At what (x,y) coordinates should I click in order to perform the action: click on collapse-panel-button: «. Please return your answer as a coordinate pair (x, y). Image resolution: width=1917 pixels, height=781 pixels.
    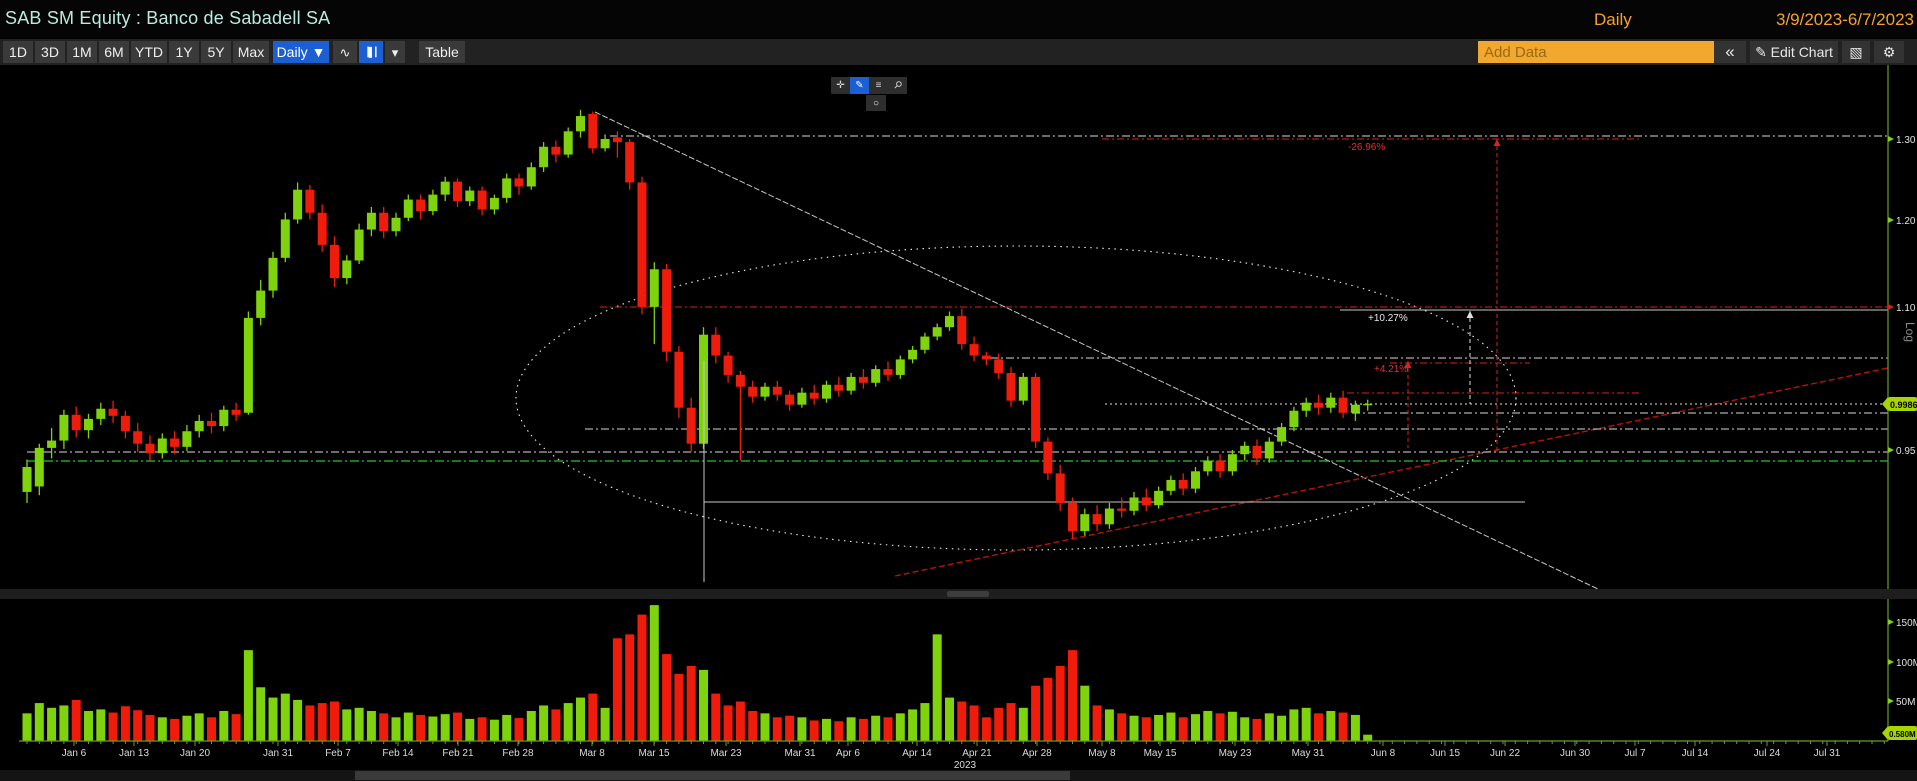
    Looking at the image, I should click on (1730, 52).